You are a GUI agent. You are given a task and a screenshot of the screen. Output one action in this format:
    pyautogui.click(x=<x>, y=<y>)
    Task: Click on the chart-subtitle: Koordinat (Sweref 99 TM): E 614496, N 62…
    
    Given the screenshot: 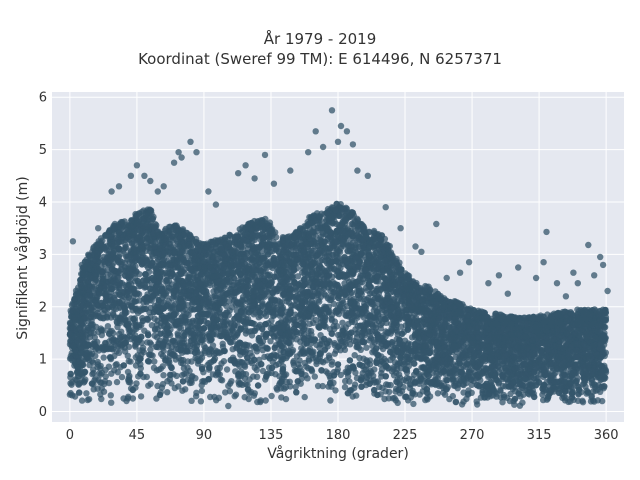 What is the action you would take?
    pyautogui.click(x=320, y=59)
    